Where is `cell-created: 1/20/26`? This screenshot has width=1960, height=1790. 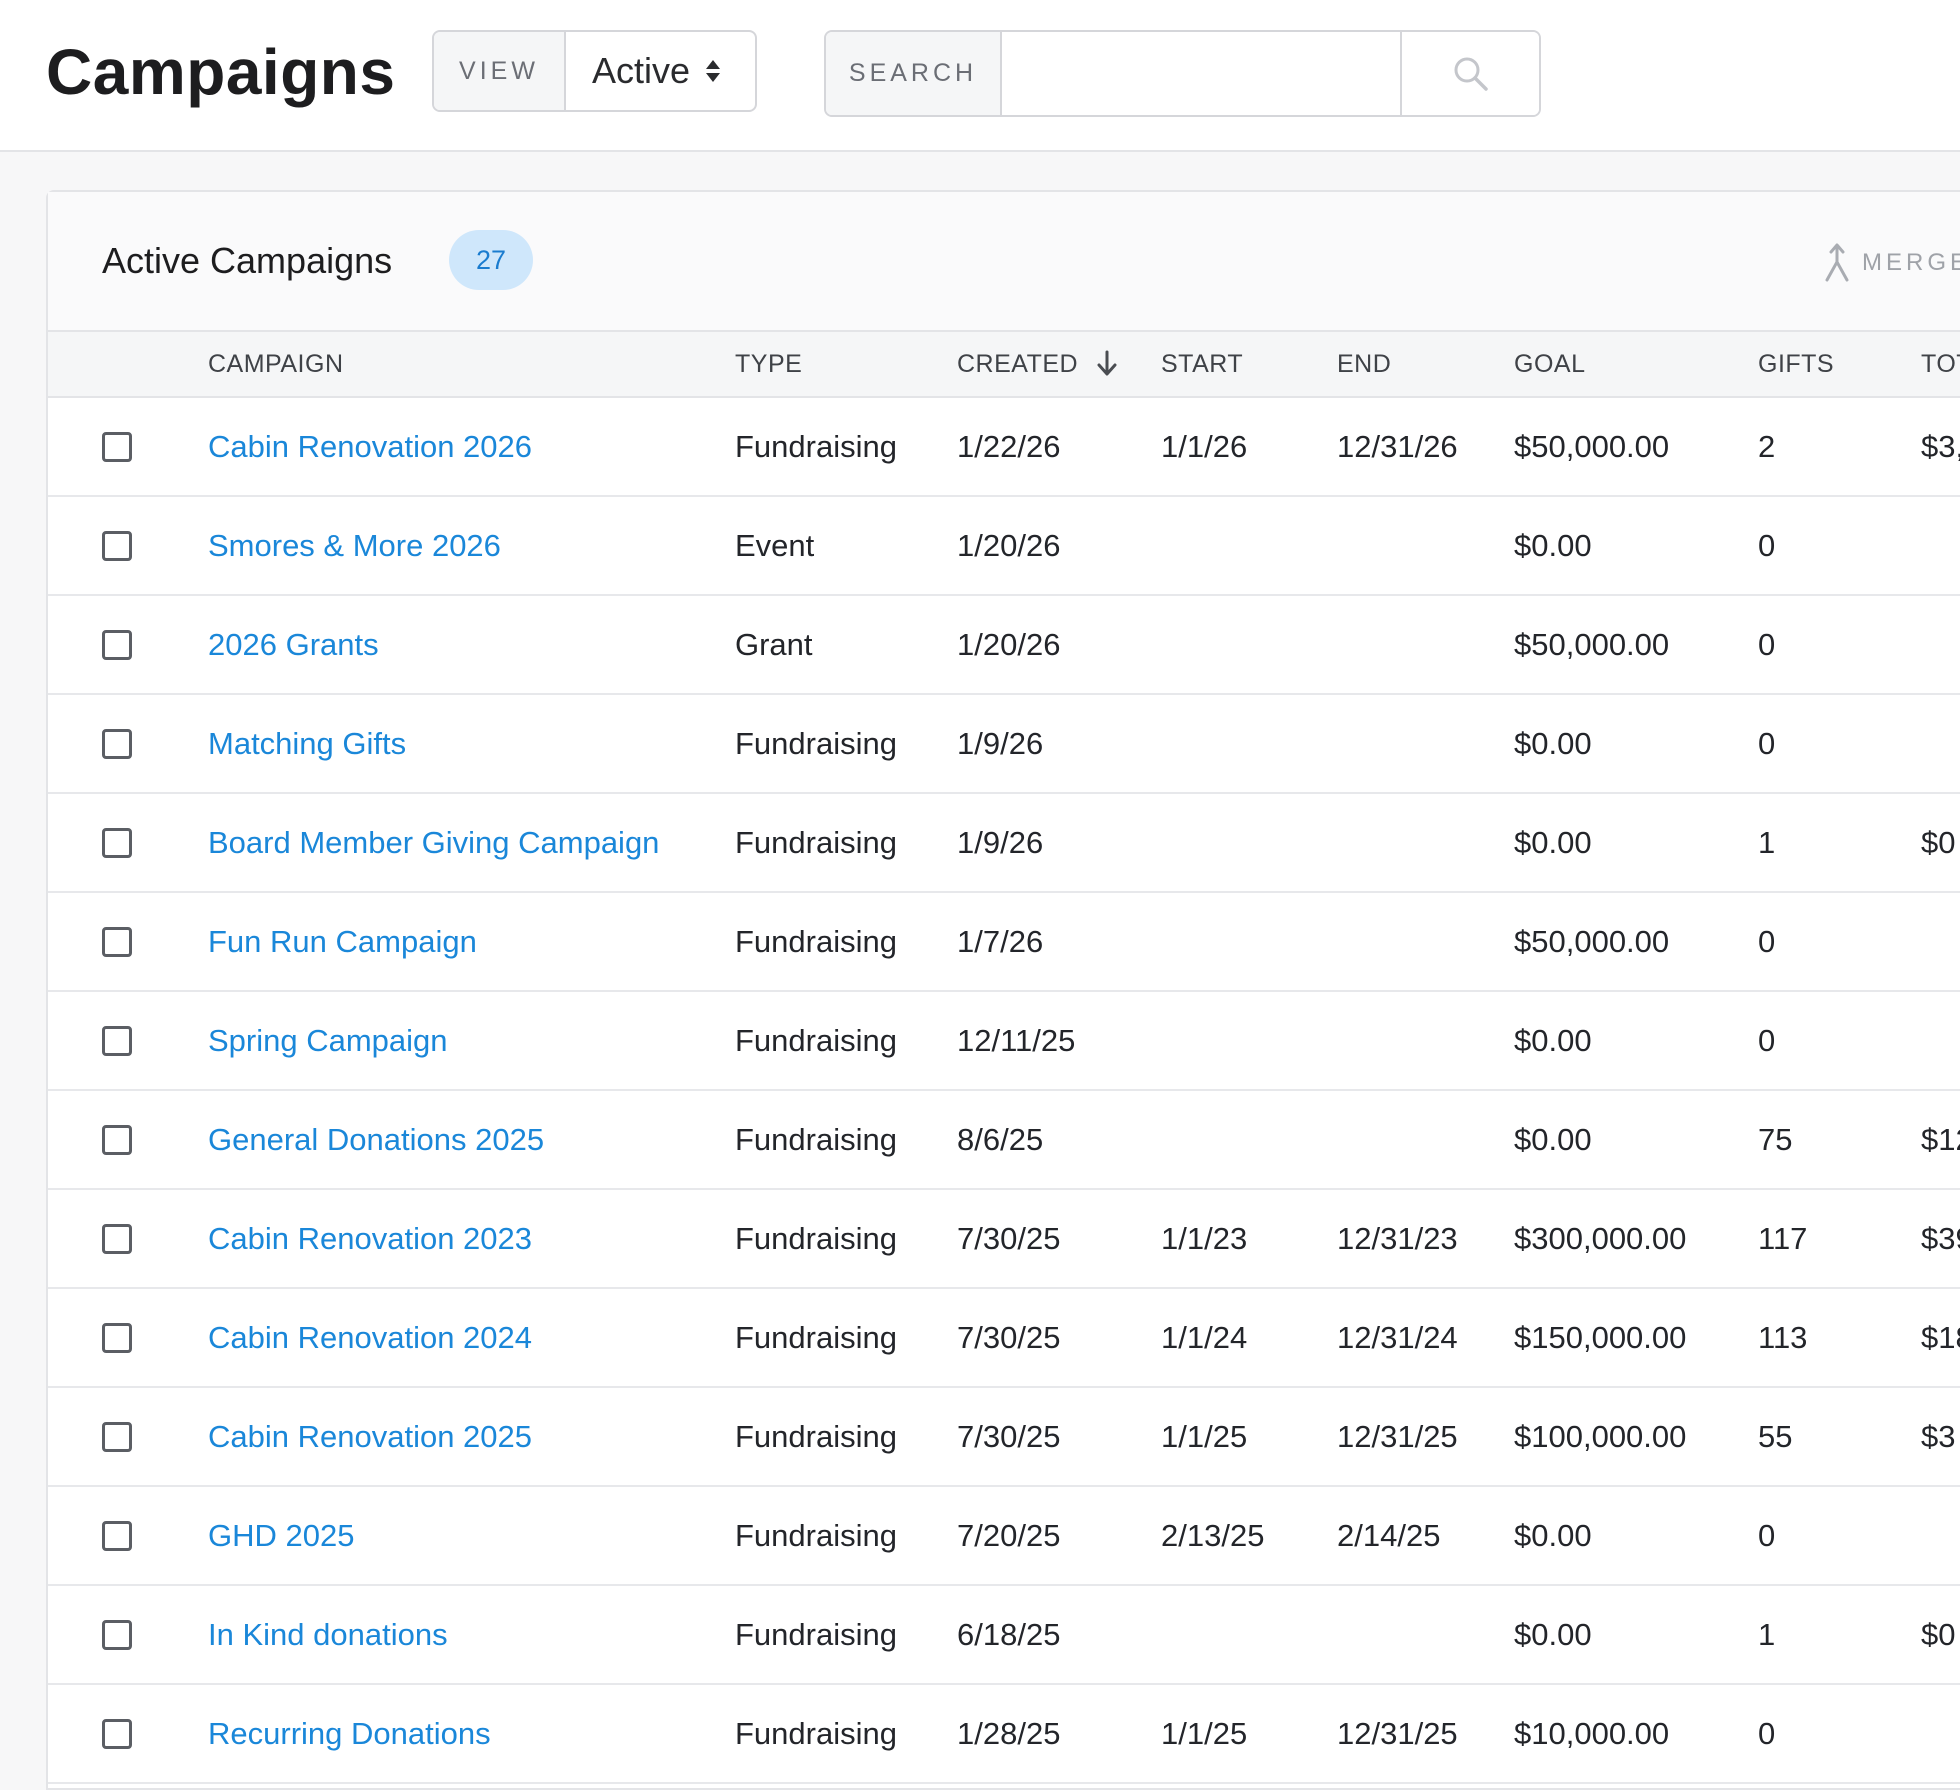 cell-created: 1/20/26 is located at coordinates (1009, 644).